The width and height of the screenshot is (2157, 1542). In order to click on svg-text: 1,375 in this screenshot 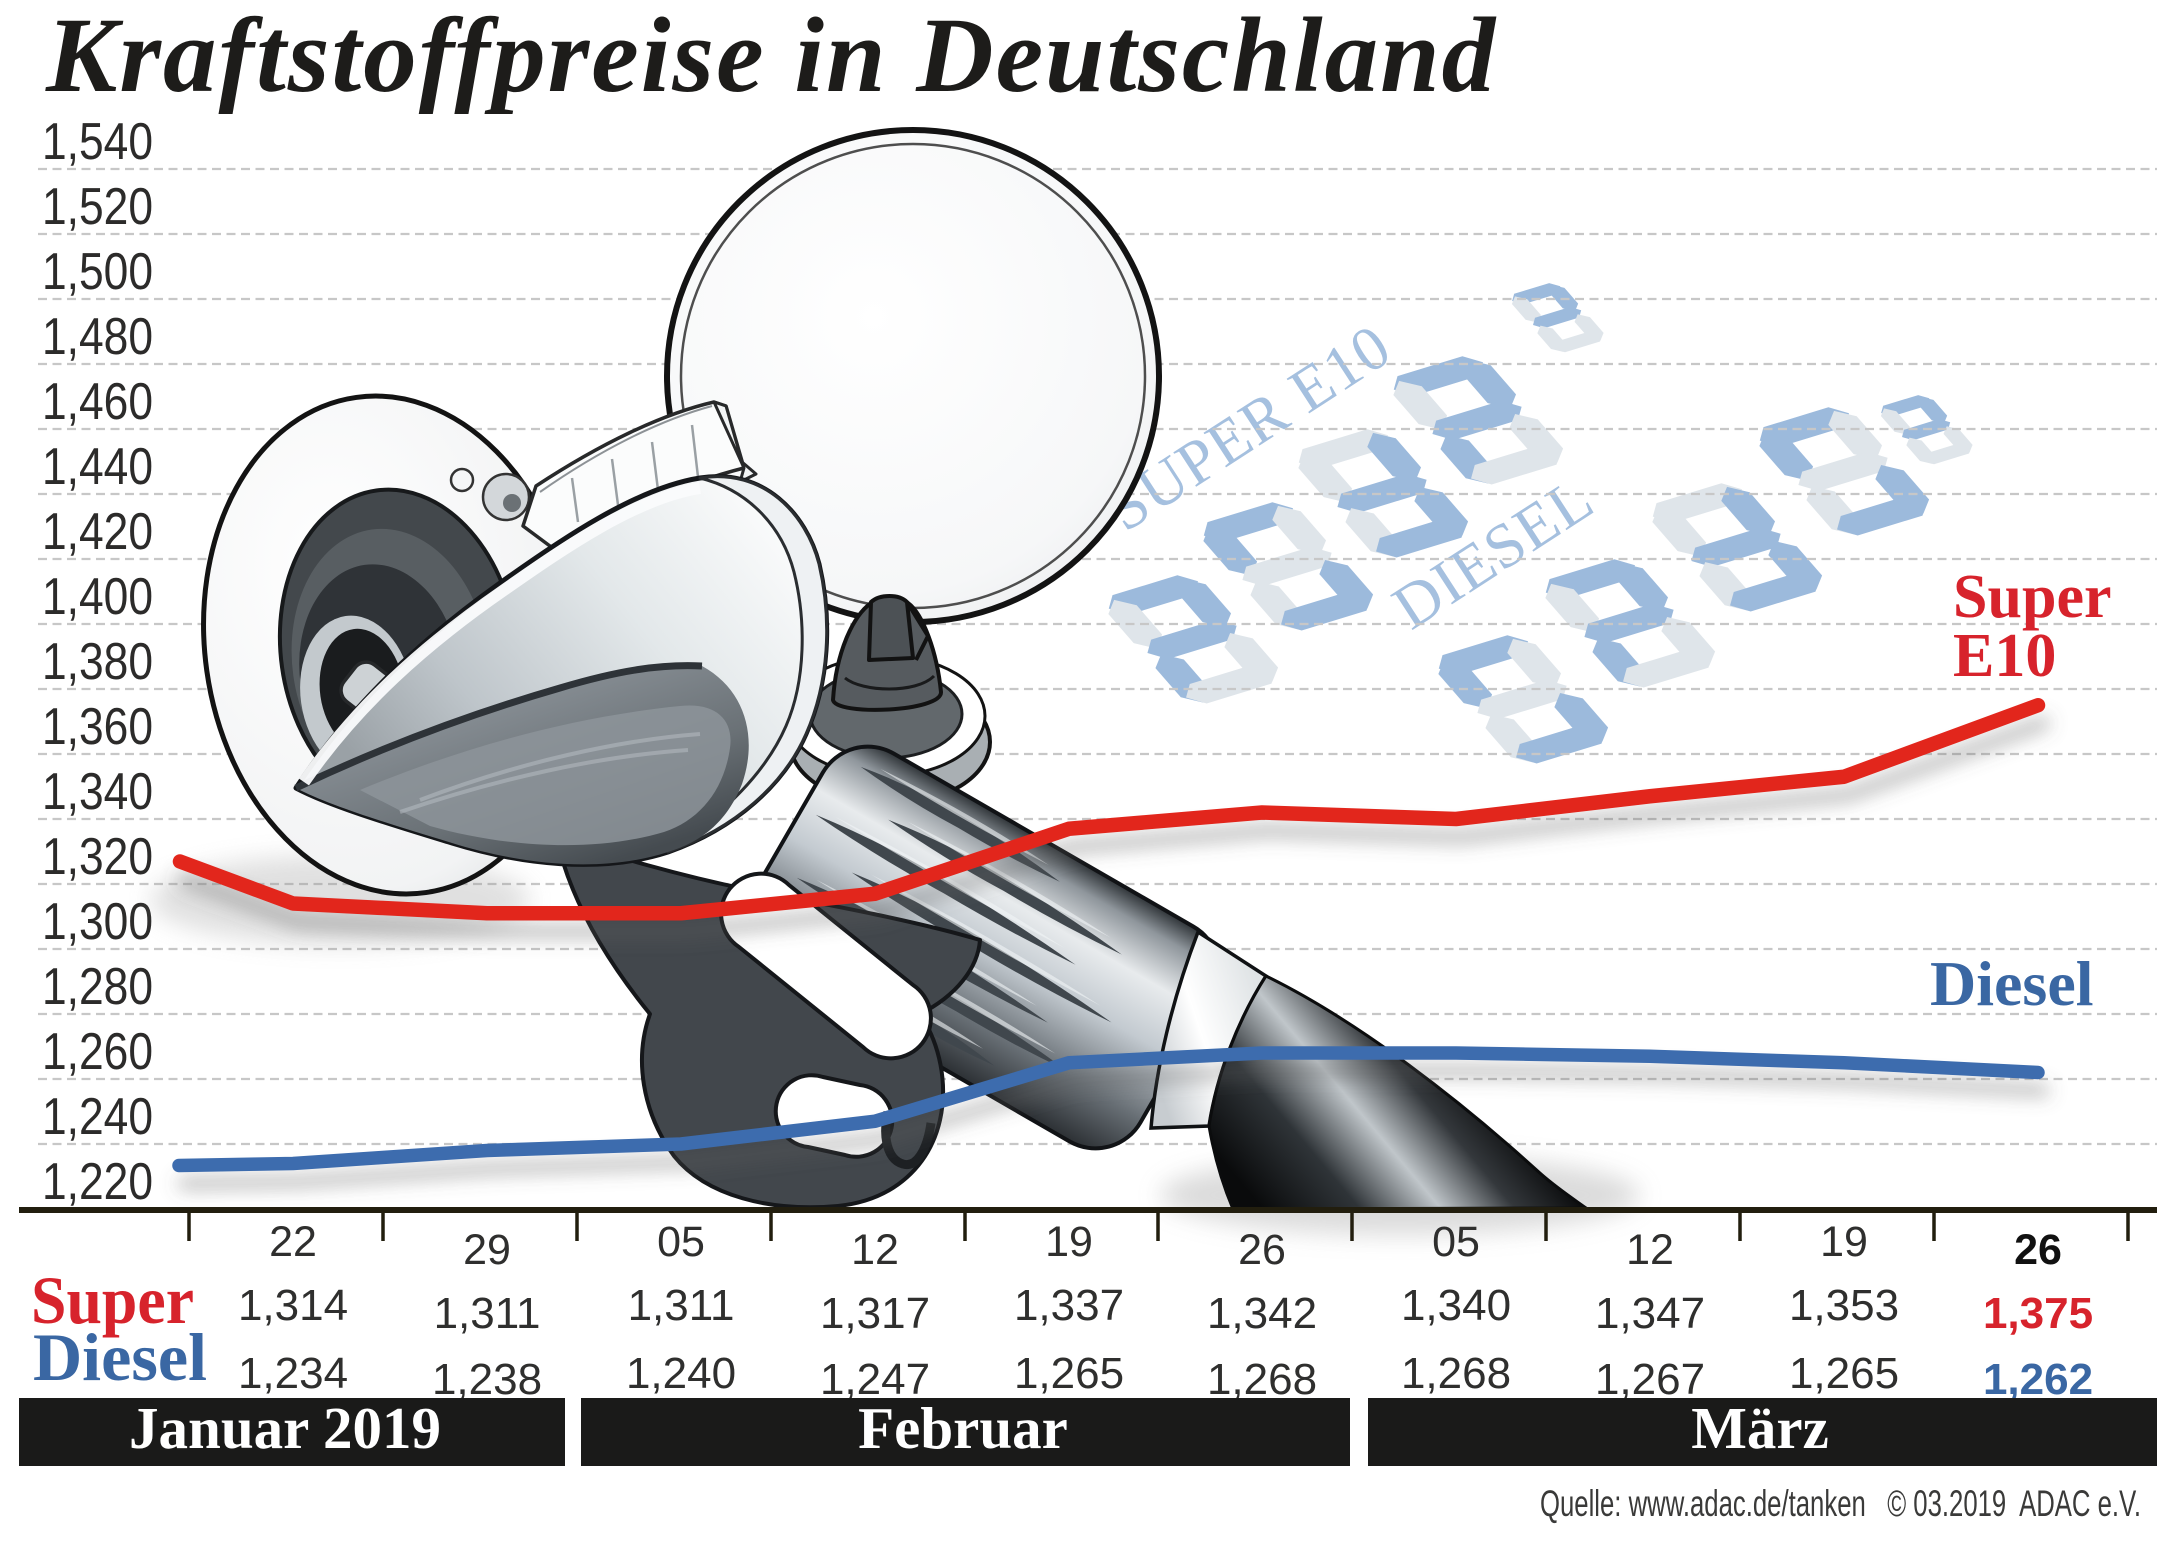, I will do `click(2038, 1313)`.